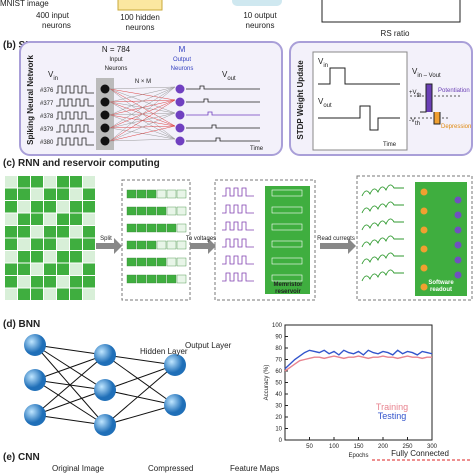 This screenshot has width=474, height=474. Describe the element at coordinates (116, 60) in the screenshot. I see `text: Input` at that location.